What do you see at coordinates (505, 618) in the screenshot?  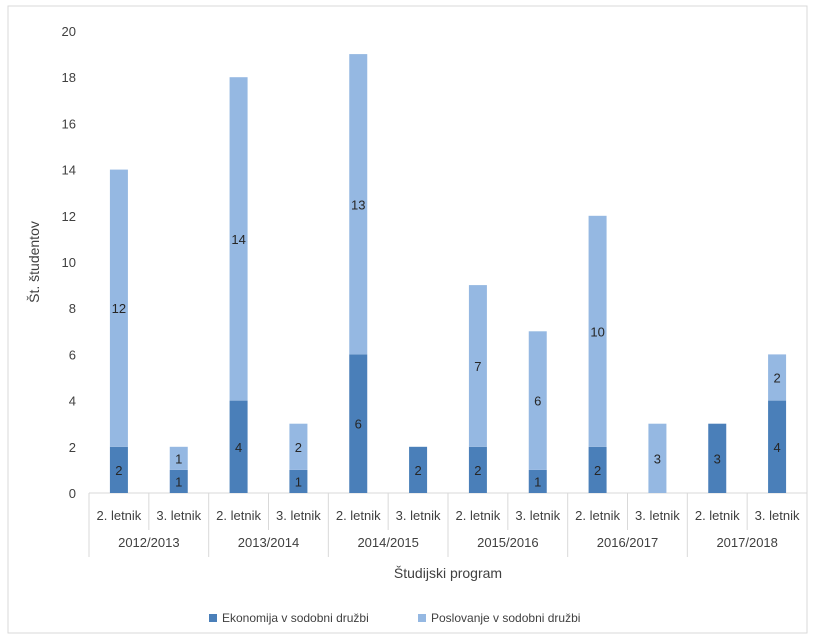 I see `legend-label-poslovanje: Poslovanje v sodobni družbi` at bounding box center [505, 618].